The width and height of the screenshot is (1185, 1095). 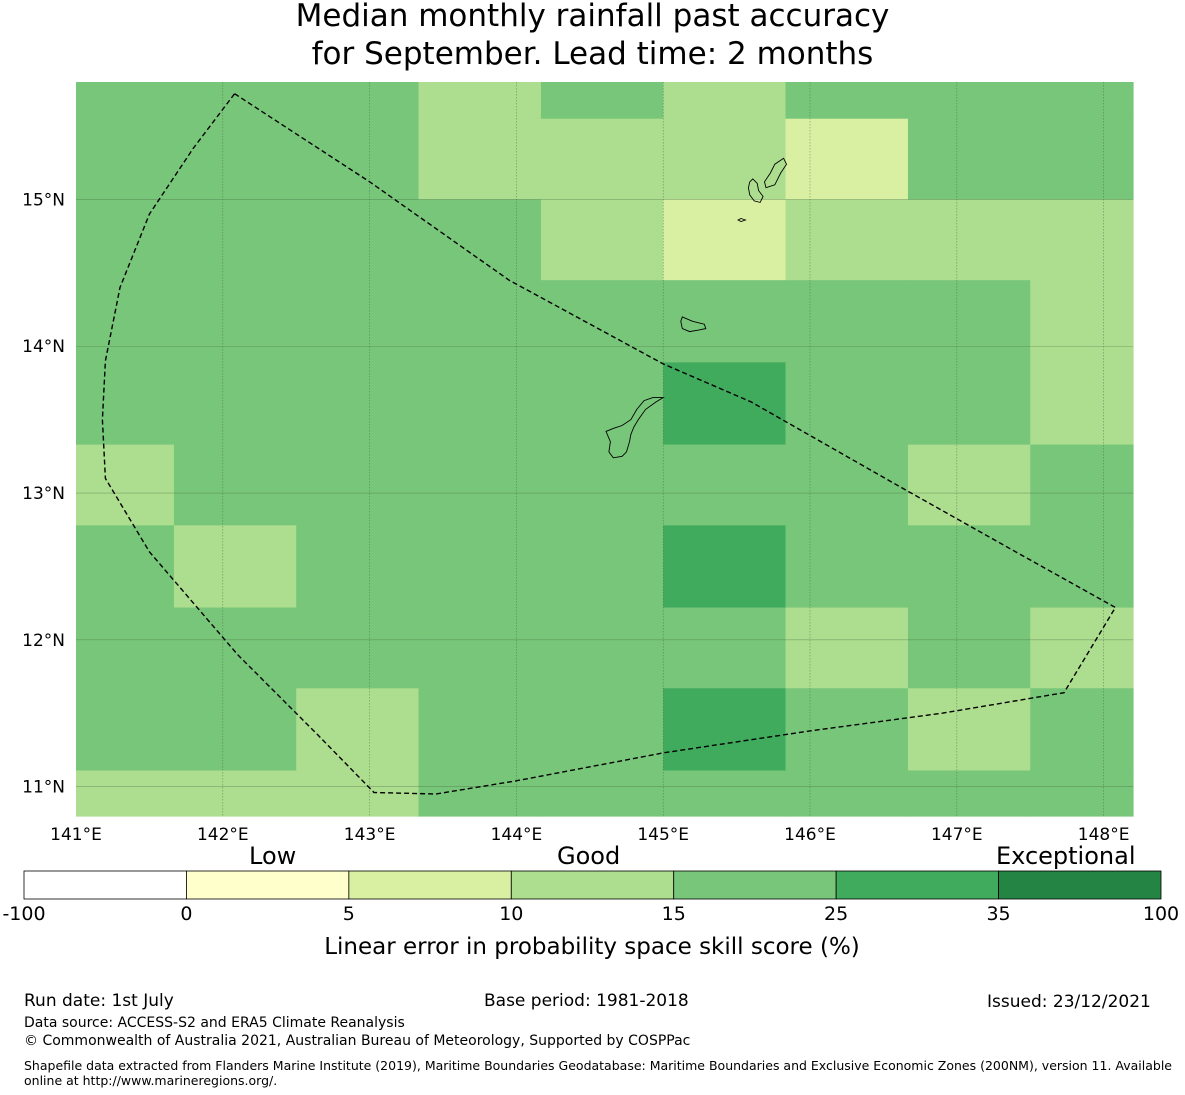 What do you see at coordinates (998, 914) in the screenshot?
I see `colorbar-tick-label: 35` at bounding box center [998, 914].